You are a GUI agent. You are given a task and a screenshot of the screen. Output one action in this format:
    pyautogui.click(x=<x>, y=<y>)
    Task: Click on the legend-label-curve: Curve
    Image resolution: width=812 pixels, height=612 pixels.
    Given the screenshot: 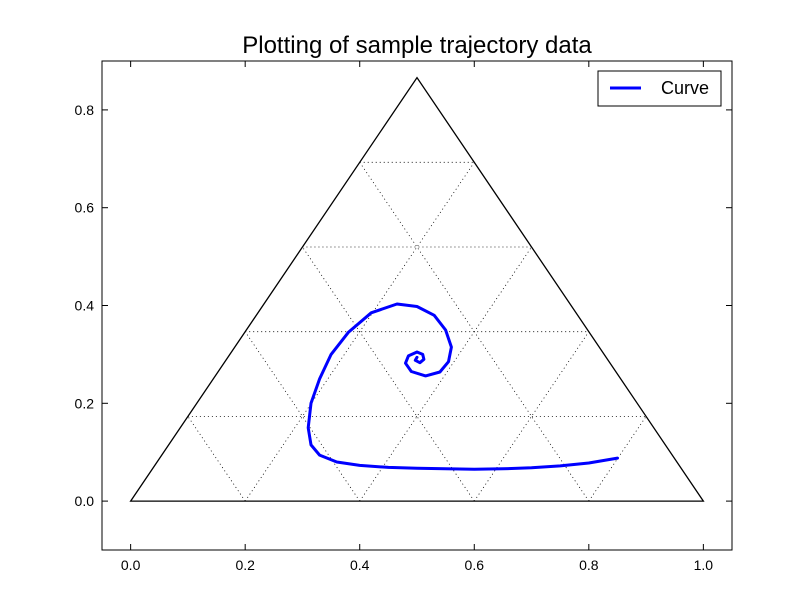 What is the action you would take?
    pyautogui.click(x=685, y=88)
    